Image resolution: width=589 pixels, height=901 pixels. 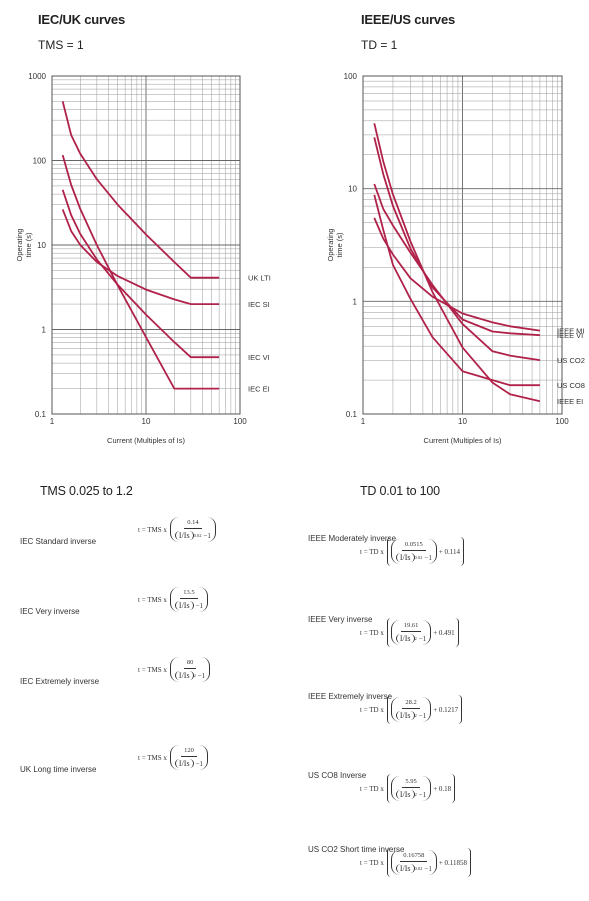 I want to click on formula-numerator: 80, so click(x=190, y=664).